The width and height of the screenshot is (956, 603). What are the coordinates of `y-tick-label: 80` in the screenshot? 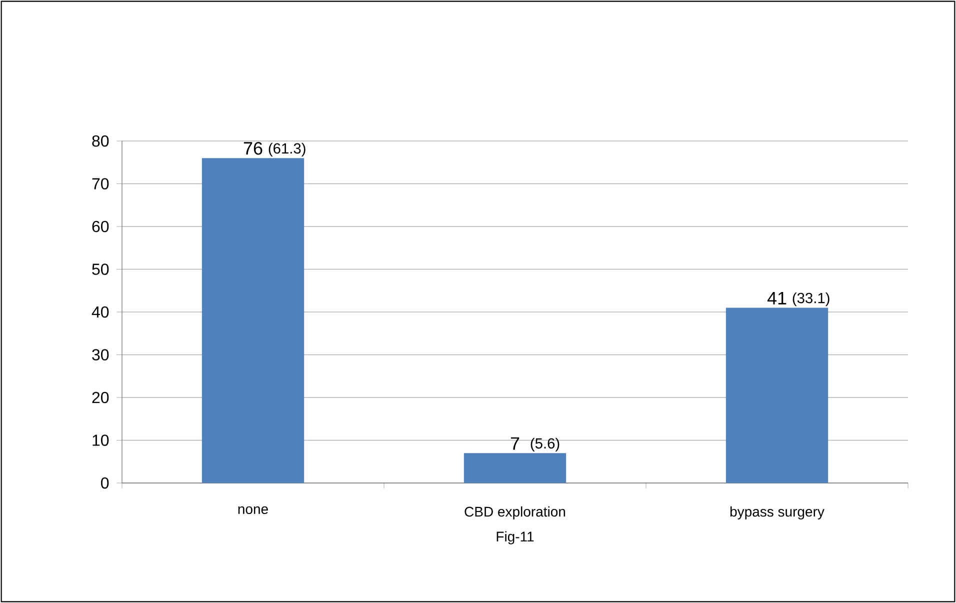 It's located at (100, 141).